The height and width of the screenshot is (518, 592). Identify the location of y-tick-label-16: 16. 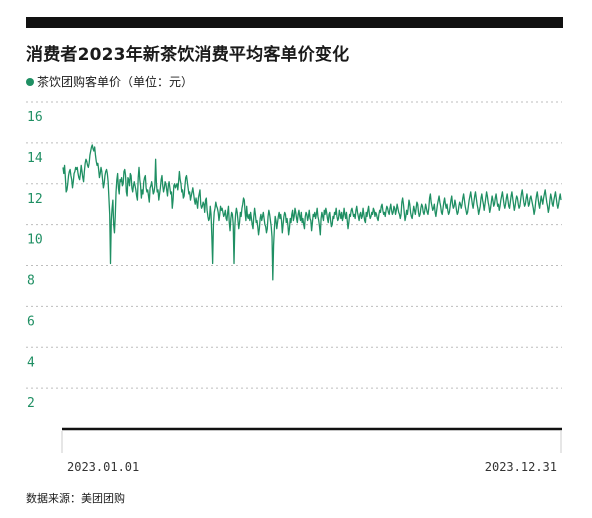
(35, 117).